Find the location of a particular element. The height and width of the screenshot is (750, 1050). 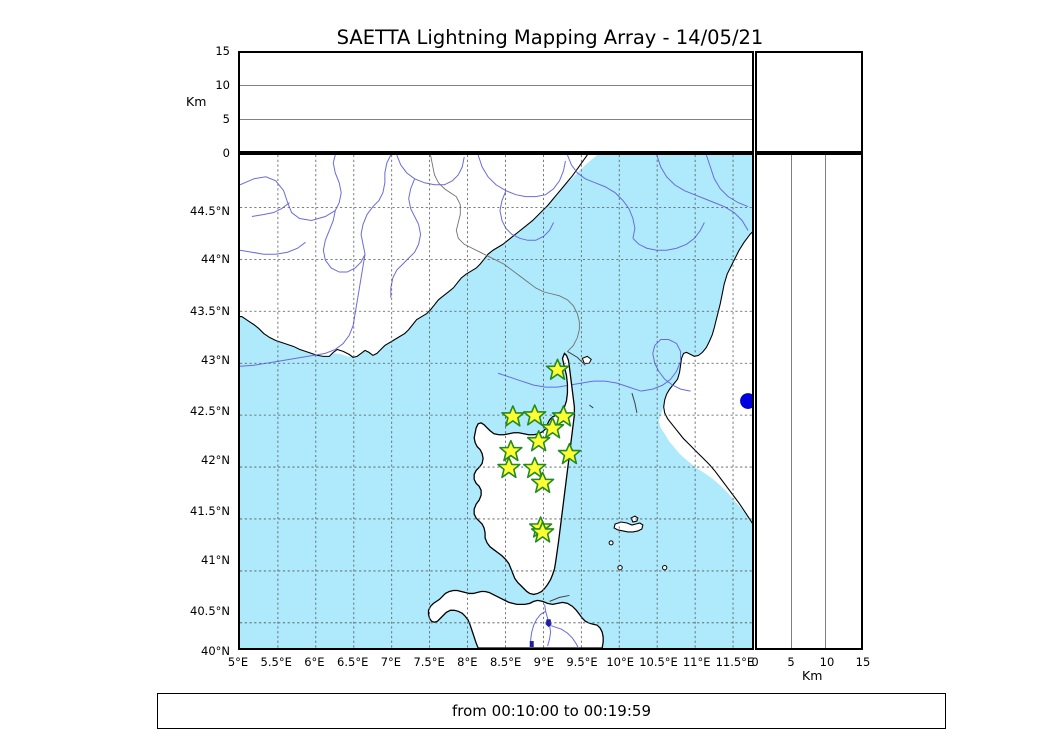

lon-tick-5-5: 5.5°E is located at coordinates (276, 662).